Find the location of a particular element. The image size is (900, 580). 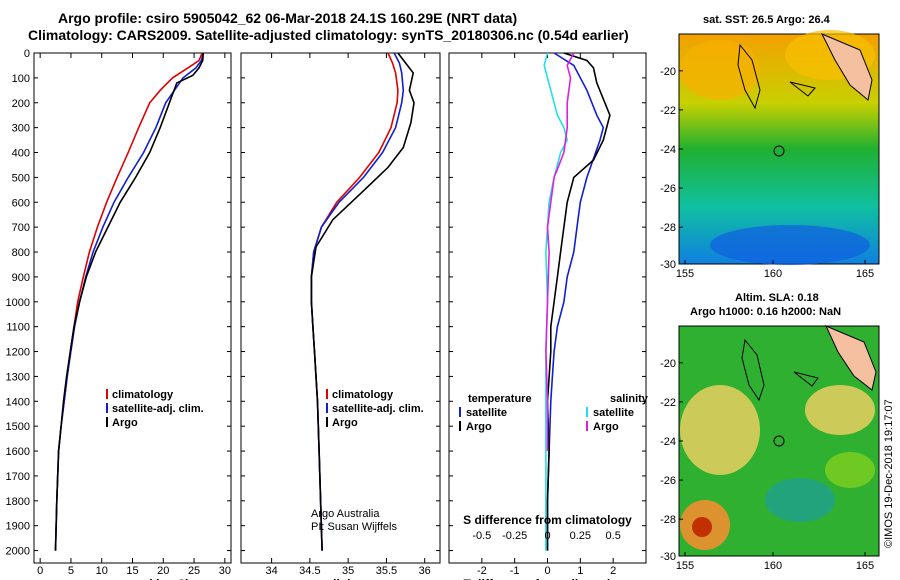

series-line-s-argo is located at coordinates (560, 251).